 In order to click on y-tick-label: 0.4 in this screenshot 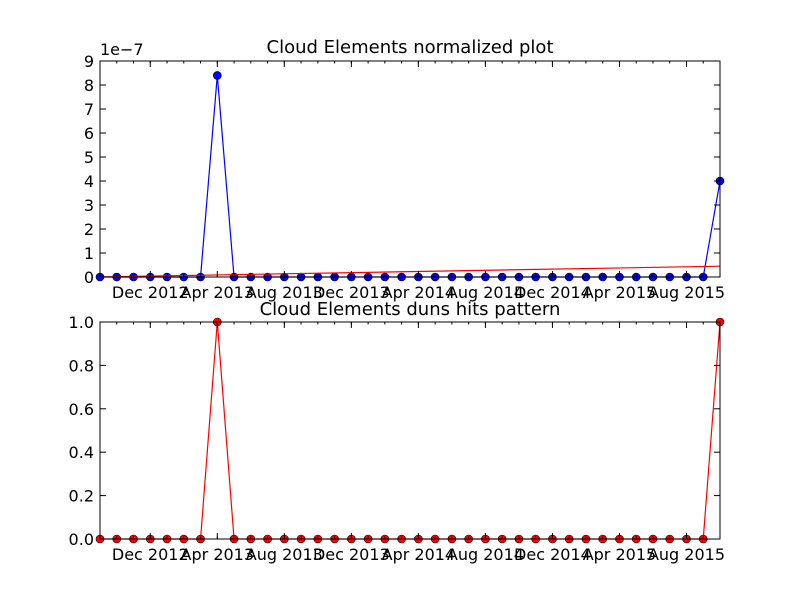, I will do `click(81, 452)`.